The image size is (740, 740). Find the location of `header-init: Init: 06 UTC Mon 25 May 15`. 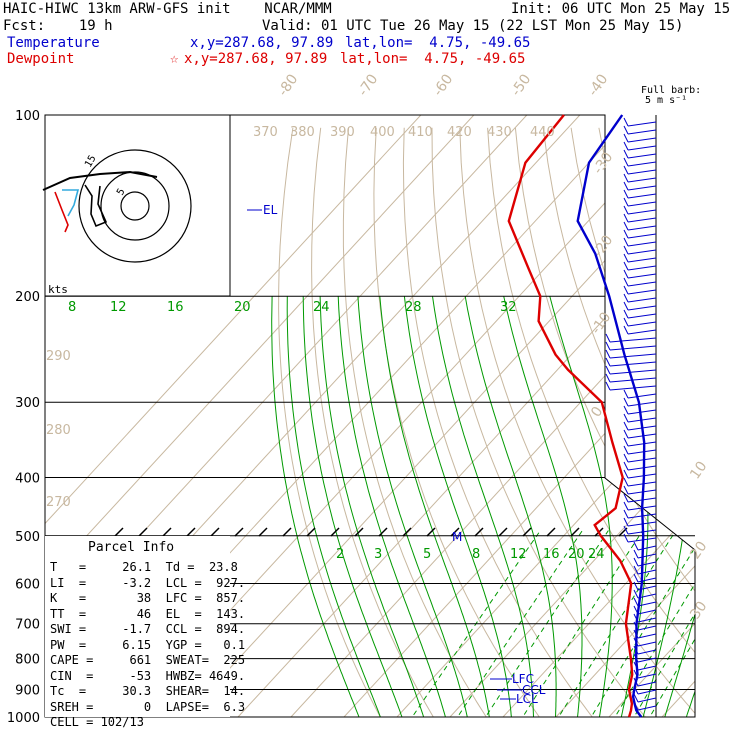

header-init: Init: 06 UTC Mon 25 May 15 is located at coordinates (621, 9).